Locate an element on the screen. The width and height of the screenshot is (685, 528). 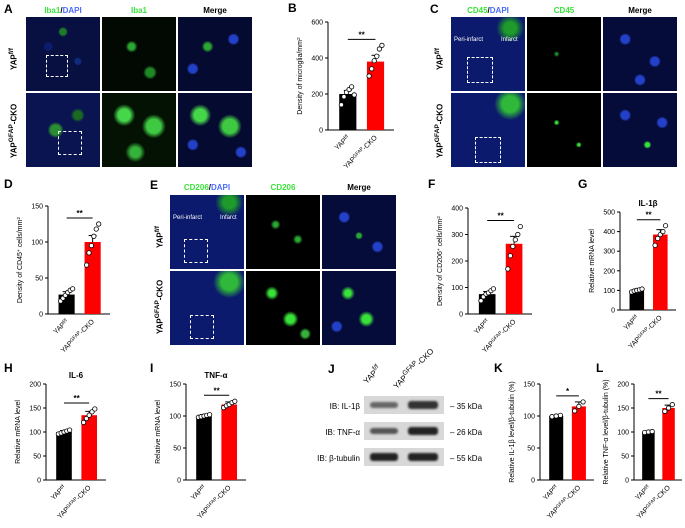
y-tick-label-f: 100 is located at coordinates (457, 288).